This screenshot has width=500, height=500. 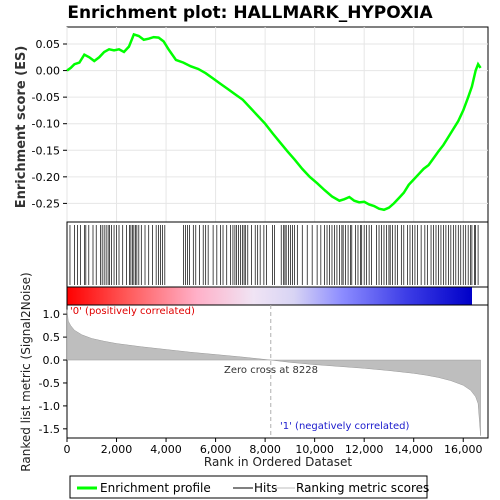 I want to click on x-tick-label: 6,000, so click(x=216, y=449).